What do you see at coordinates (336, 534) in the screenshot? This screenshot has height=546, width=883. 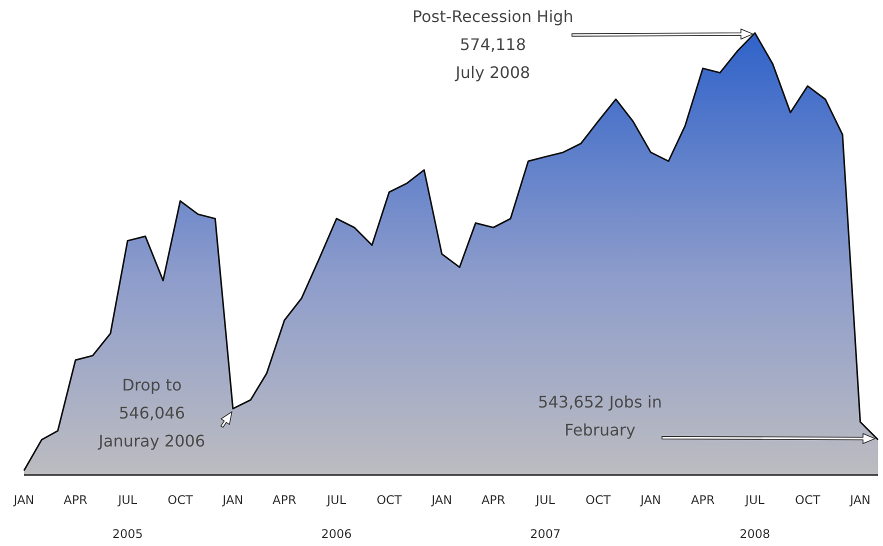 I see `x2-tick-label: 2006` at bounding box center [336, 534].